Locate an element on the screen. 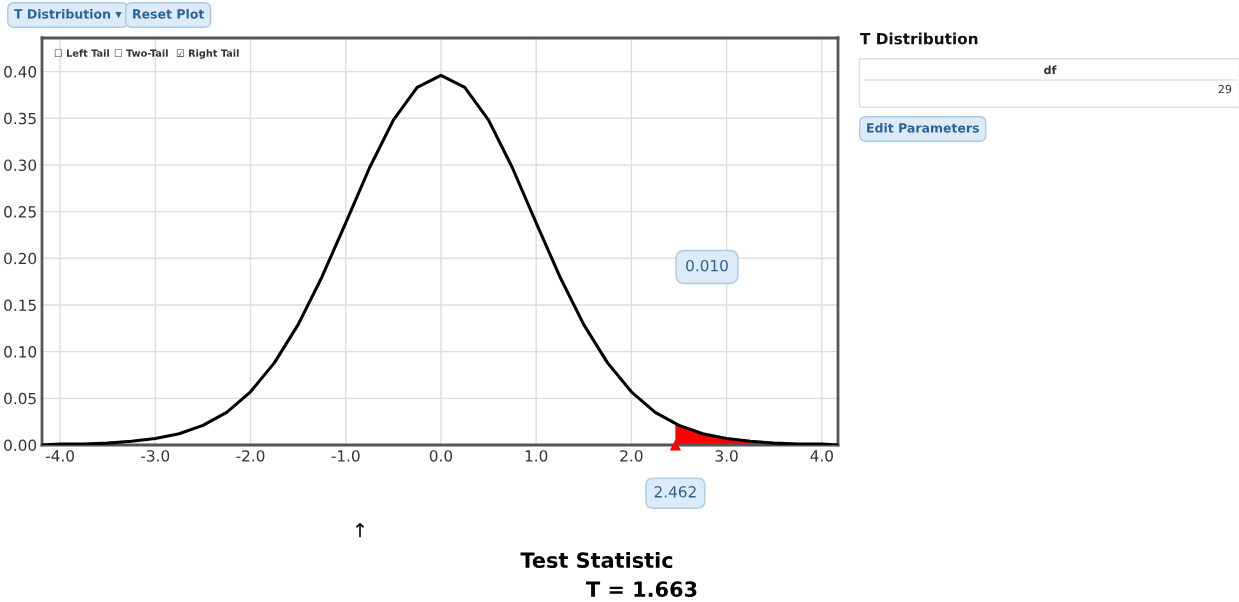  x-tick-label: -4.0 is located at coordinates (59, 456).